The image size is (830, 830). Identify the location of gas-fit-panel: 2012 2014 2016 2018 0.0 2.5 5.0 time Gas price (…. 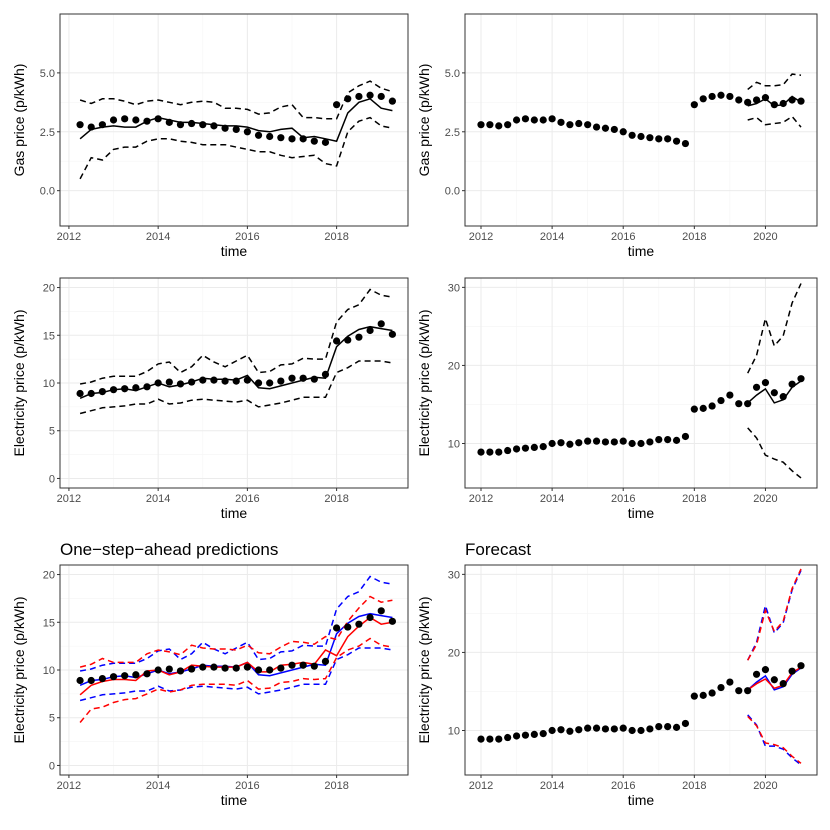
(210, 136).